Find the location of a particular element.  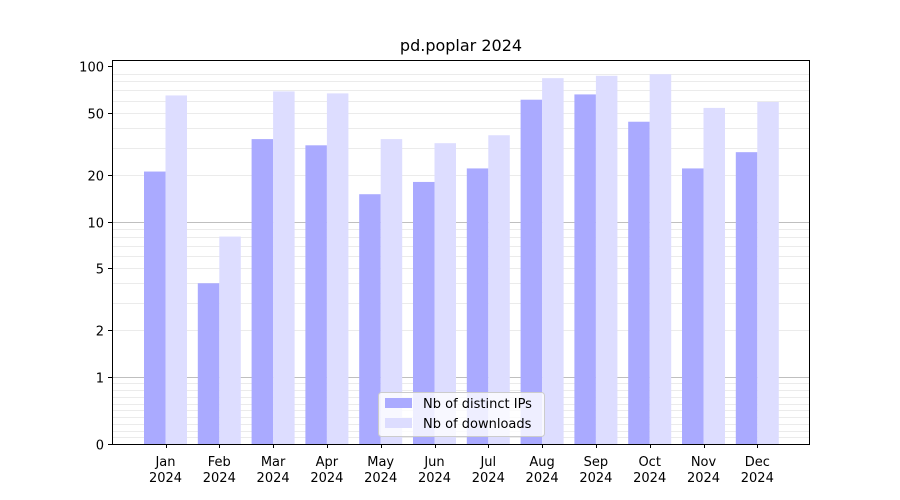

legend-box is located at coordinates (461, 414).